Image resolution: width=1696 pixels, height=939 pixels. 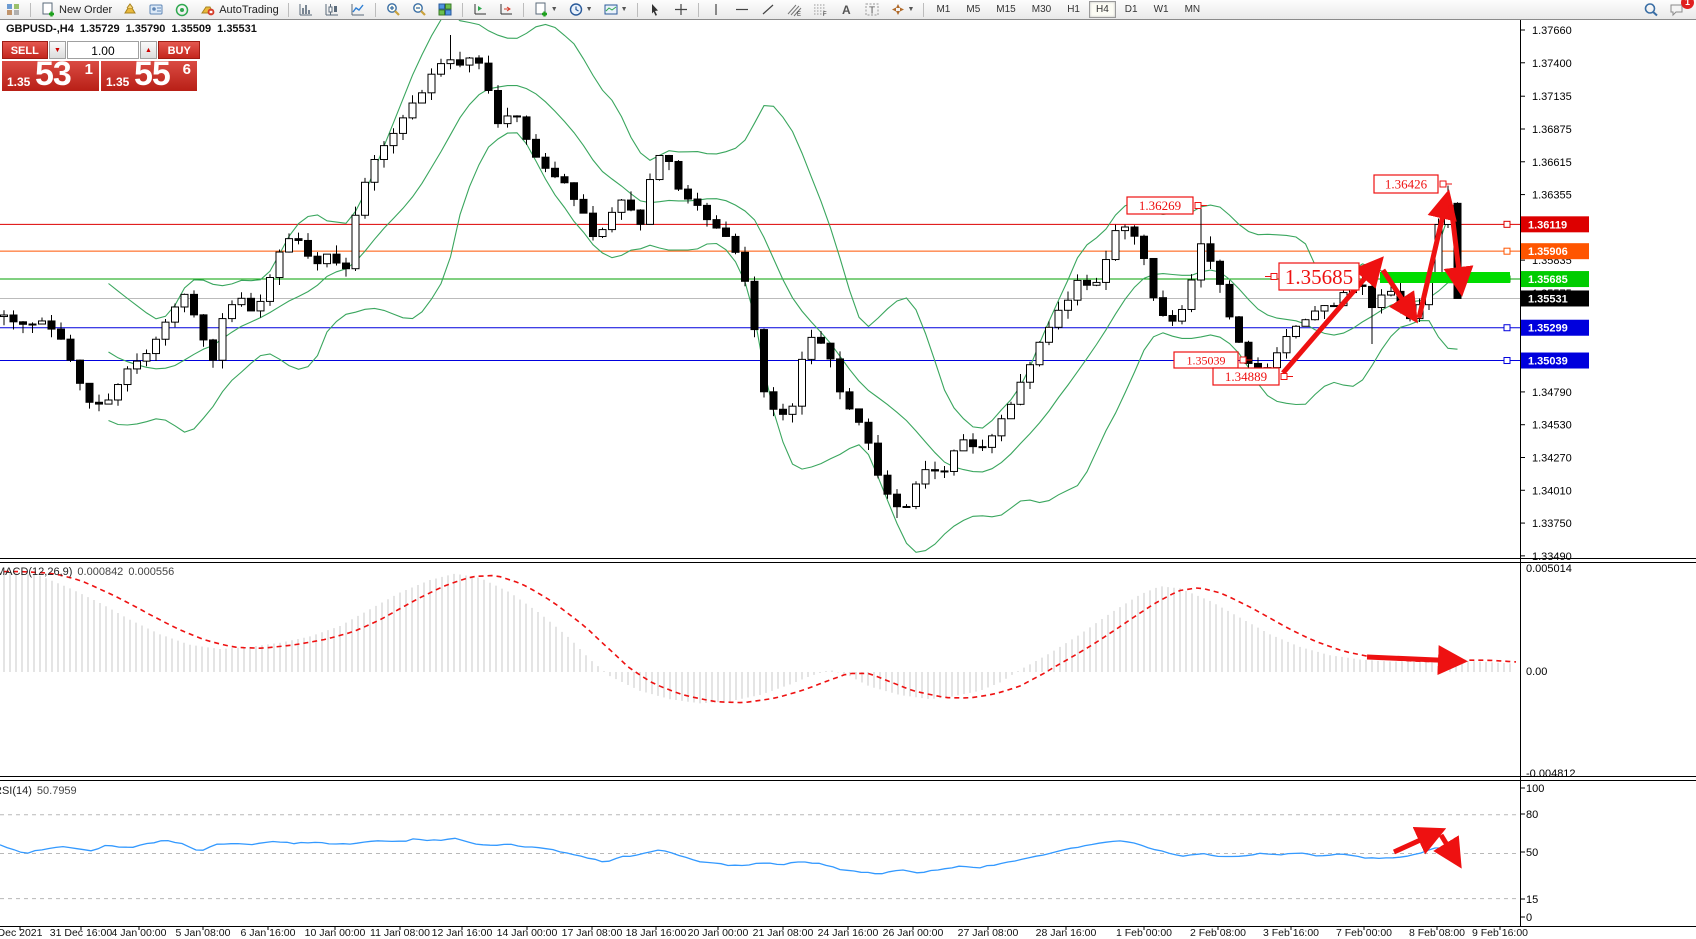 I want to click on charts-grid-icon-glyph, so click(x=13, y=9).